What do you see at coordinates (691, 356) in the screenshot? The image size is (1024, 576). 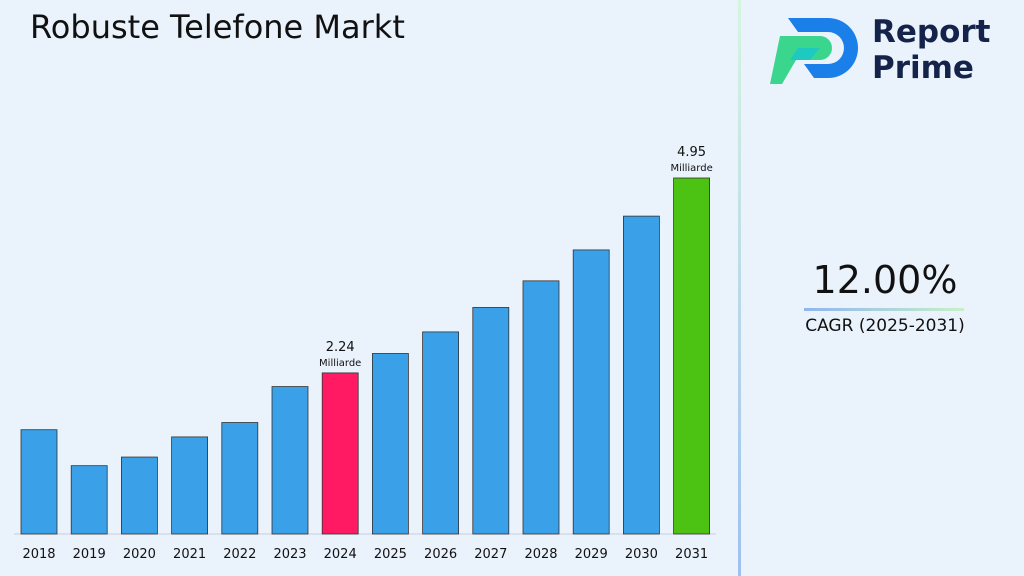 I see `bar-2031` at bounding box center [691, 356].